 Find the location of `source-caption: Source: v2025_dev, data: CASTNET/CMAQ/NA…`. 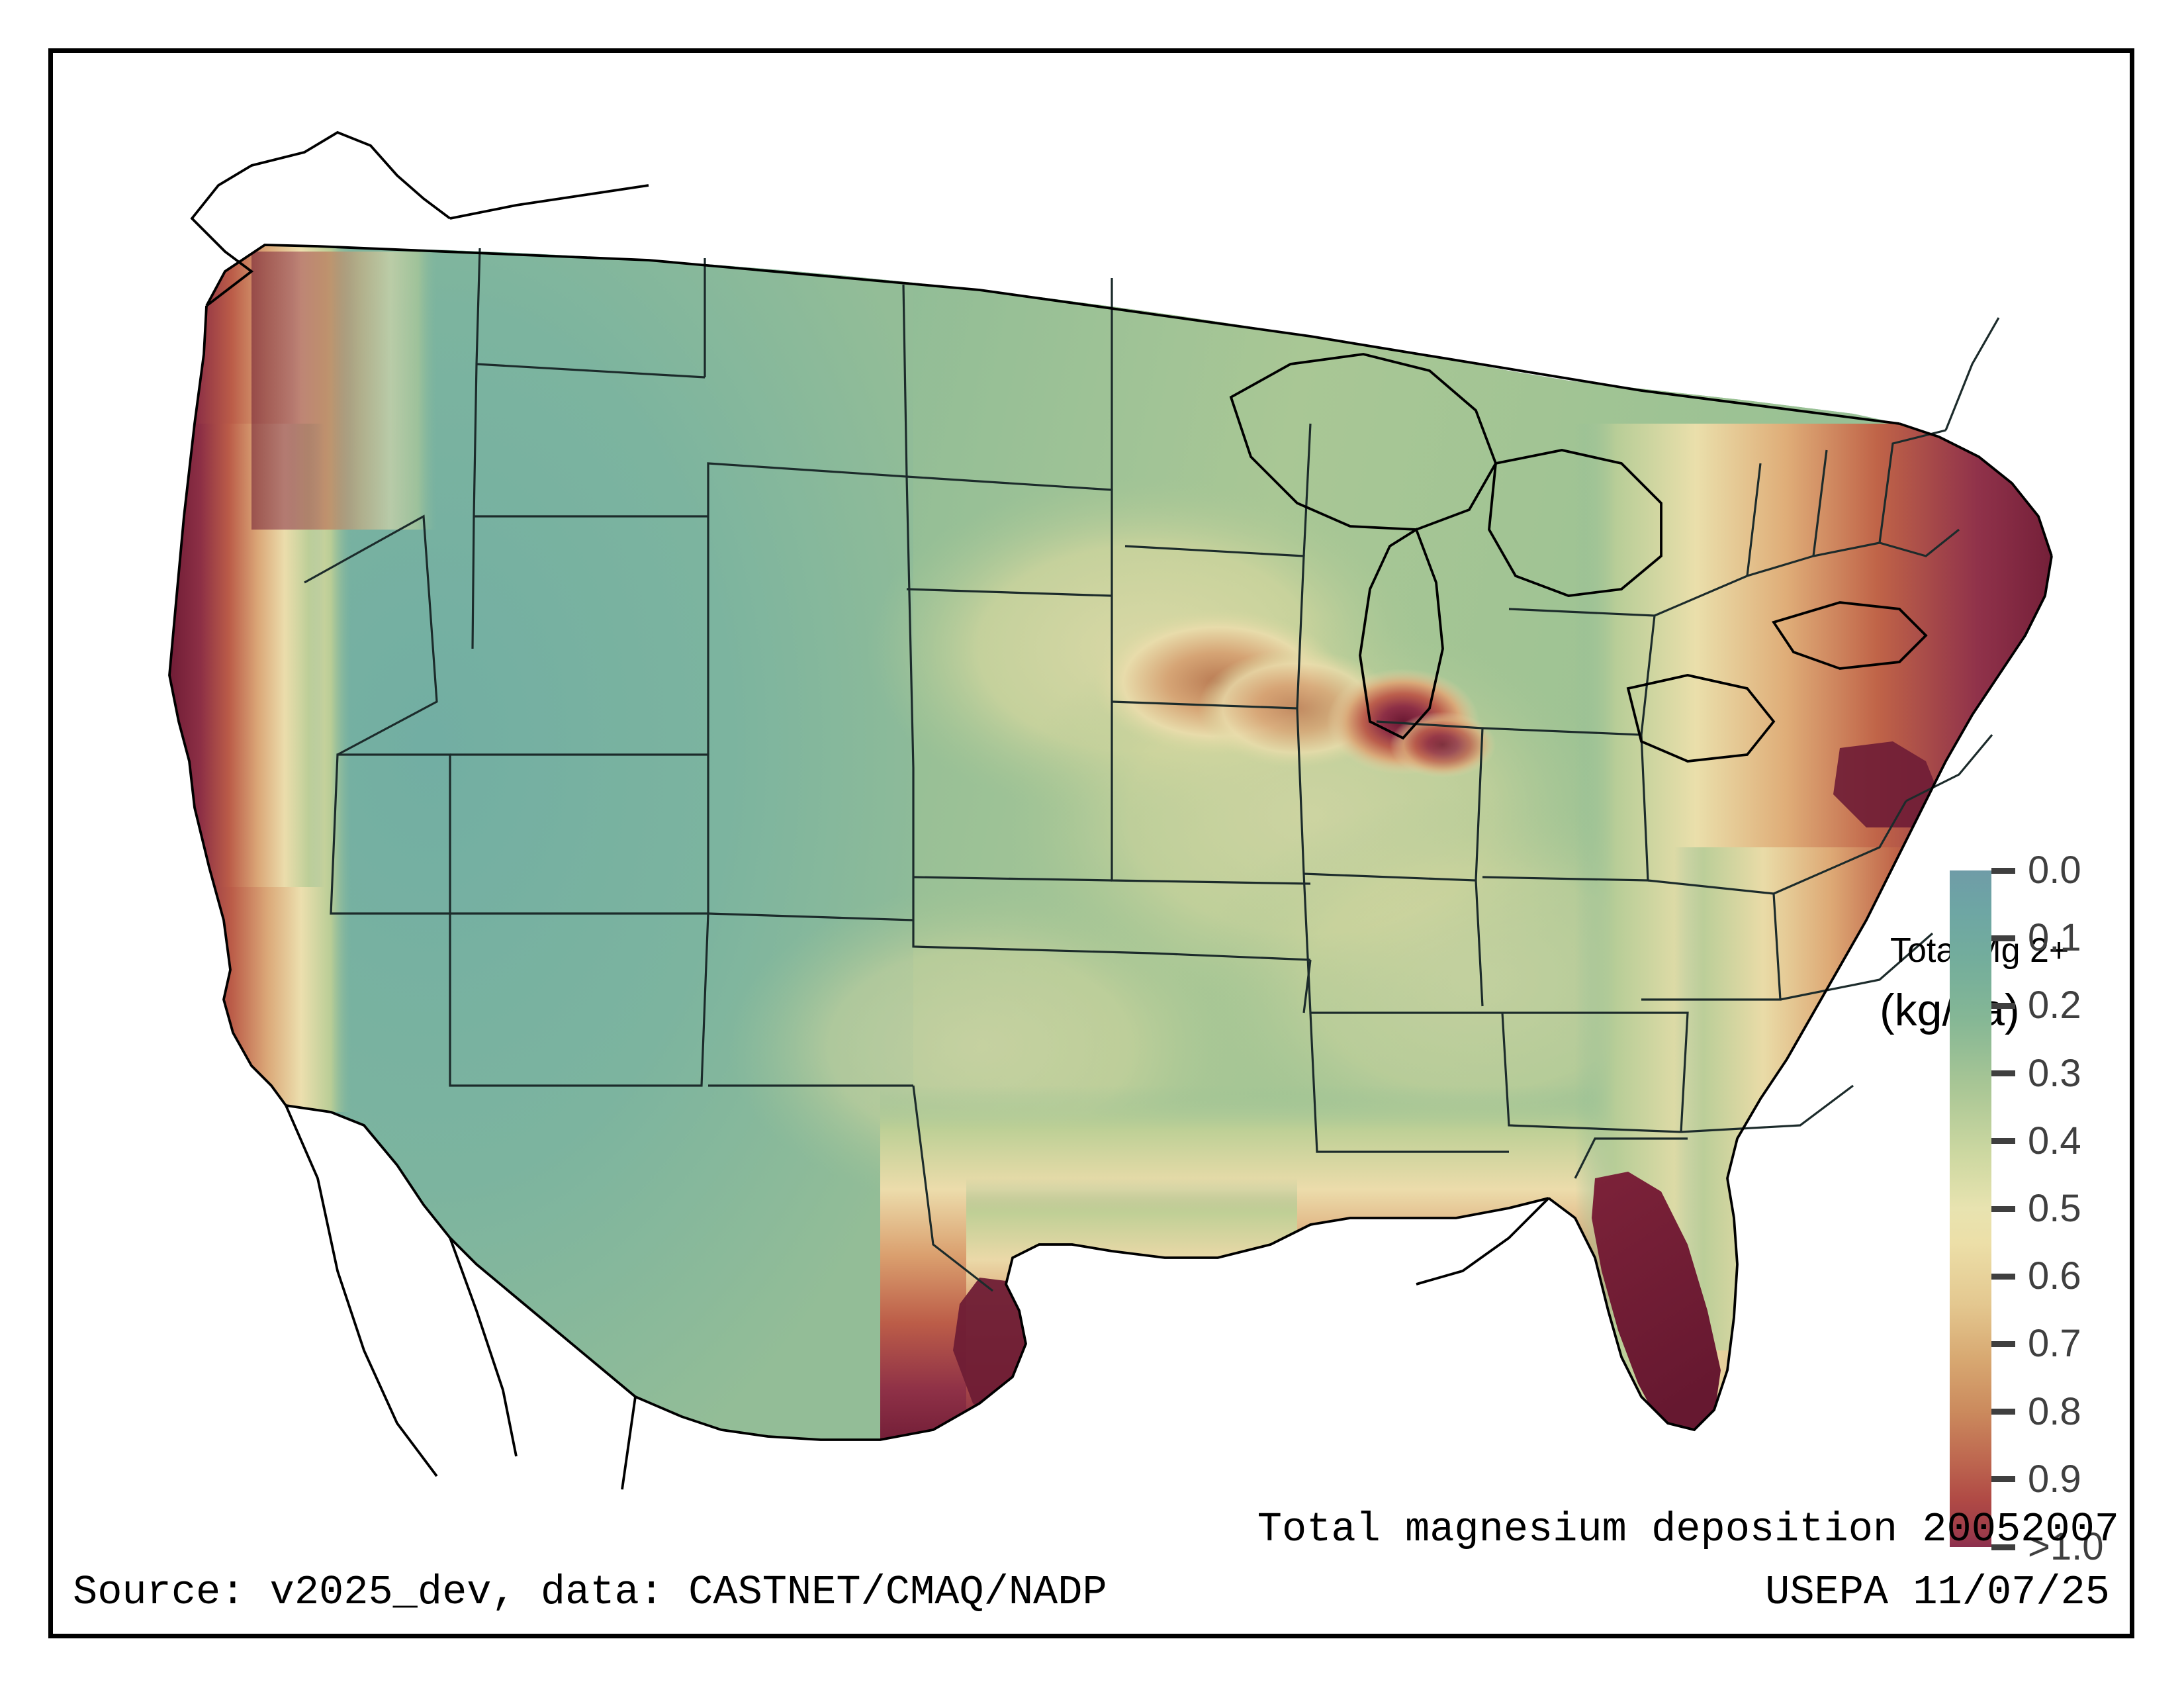

source-caption: Source: v2025_dev, data: CASTNET/CMAQ/NA… is located at coordinates (590, 1592).